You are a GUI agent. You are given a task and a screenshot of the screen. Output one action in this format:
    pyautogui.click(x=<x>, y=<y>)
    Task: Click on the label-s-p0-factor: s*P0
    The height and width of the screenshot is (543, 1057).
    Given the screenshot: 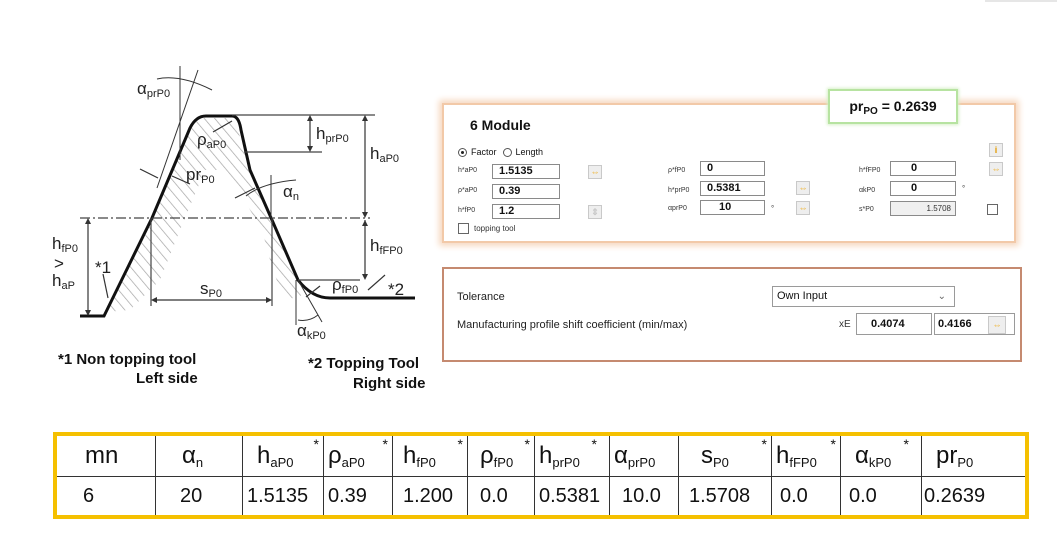 What is the action you would take?
    pyautogui.click(x=866, y=209)
    